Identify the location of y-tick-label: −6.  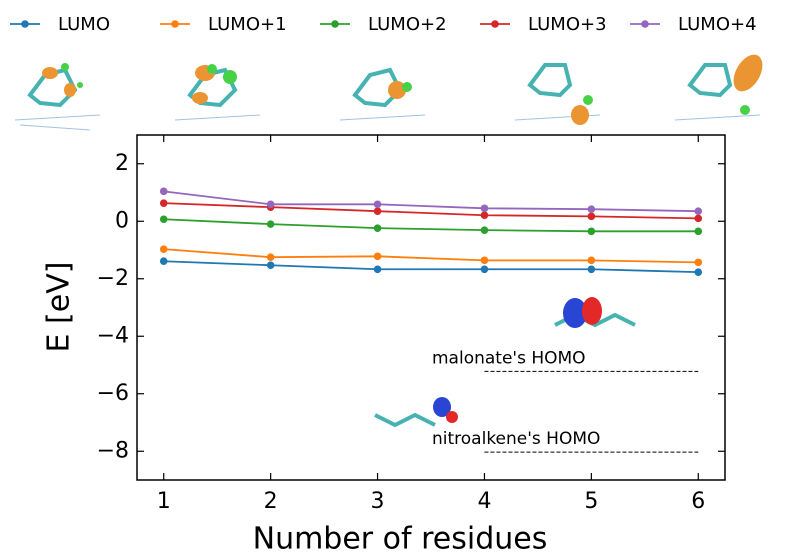
(113, 393).